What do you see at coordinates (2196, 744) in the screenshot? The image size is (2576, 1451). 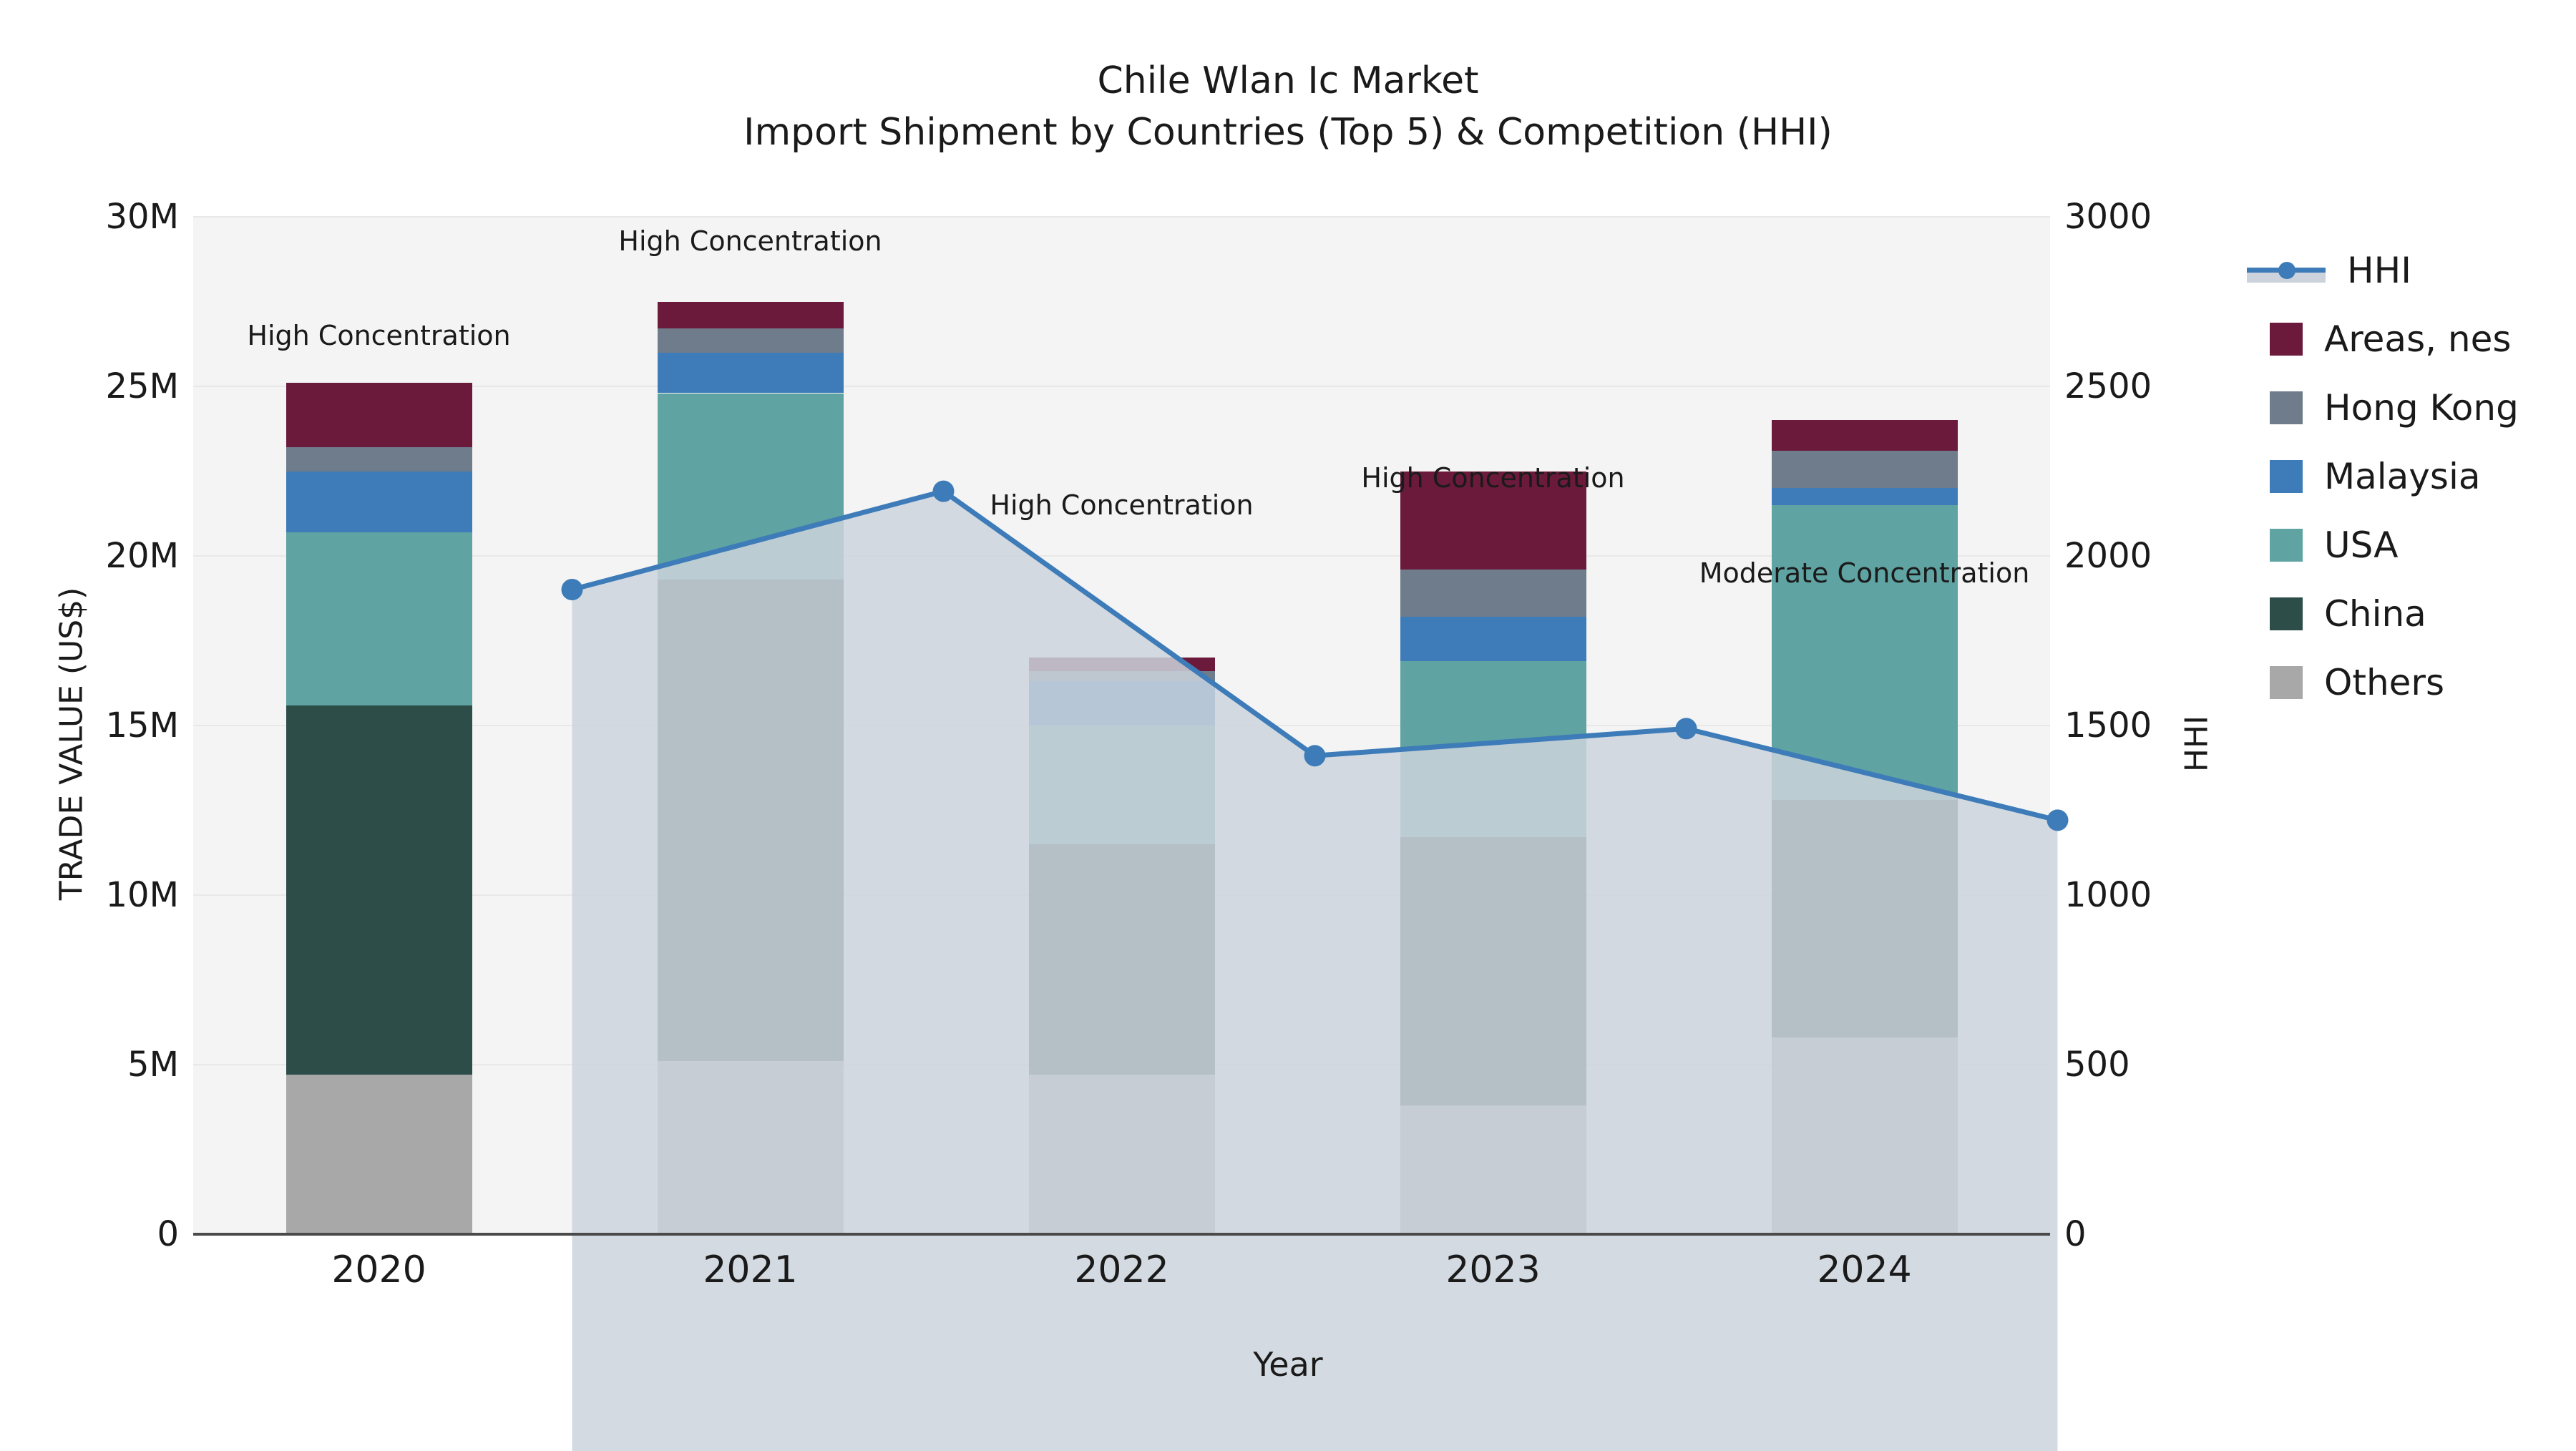 I see `y-axis-right-title: HHI` at bounding box center [2196, 744].